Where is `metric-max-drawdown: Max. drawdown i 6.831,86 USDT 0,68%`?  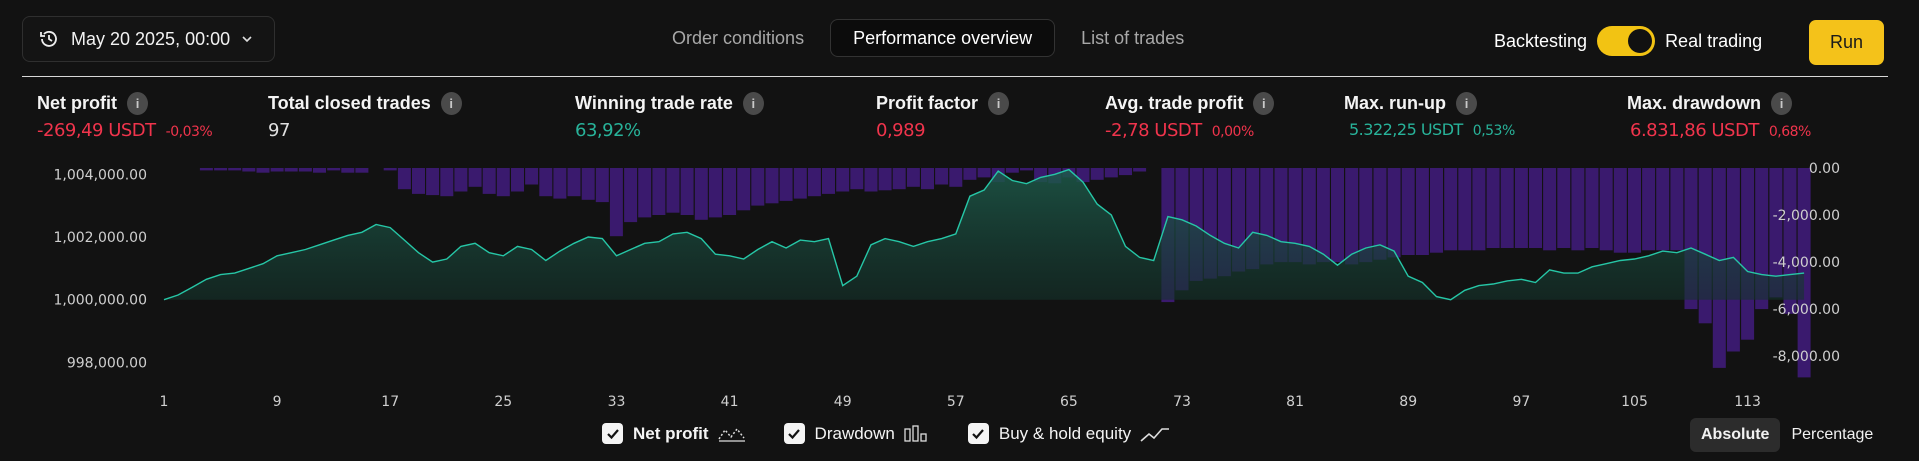
metric-max-drawdown: Max. drawdown i 6.831,86 USDT 0,68% is located at coordinates (1719, 116).